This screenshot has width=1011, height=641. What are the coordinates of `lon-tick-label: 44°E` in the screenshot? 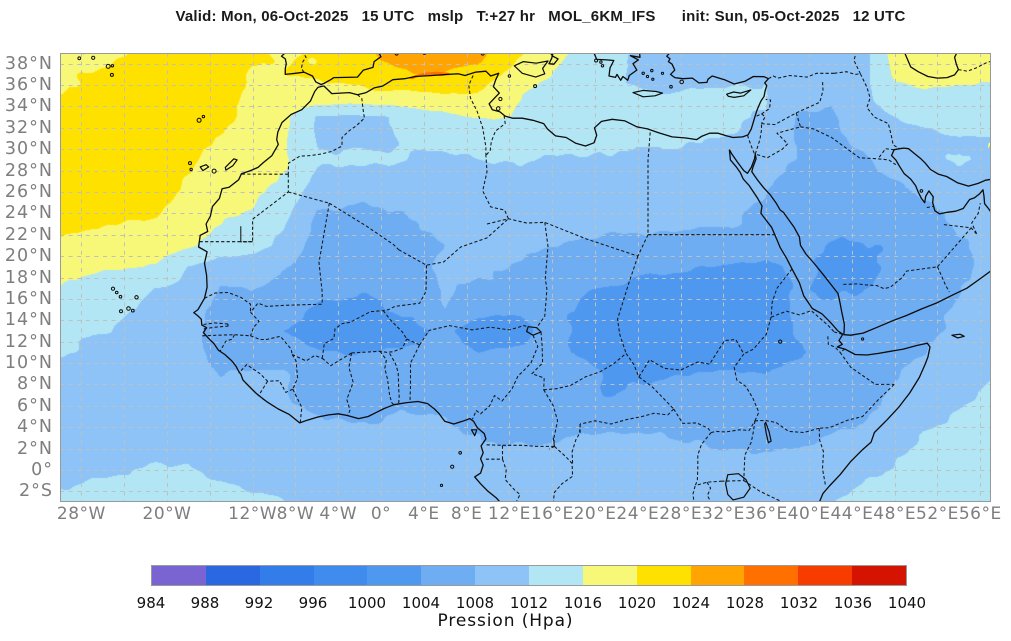 It's located at (852, 514).